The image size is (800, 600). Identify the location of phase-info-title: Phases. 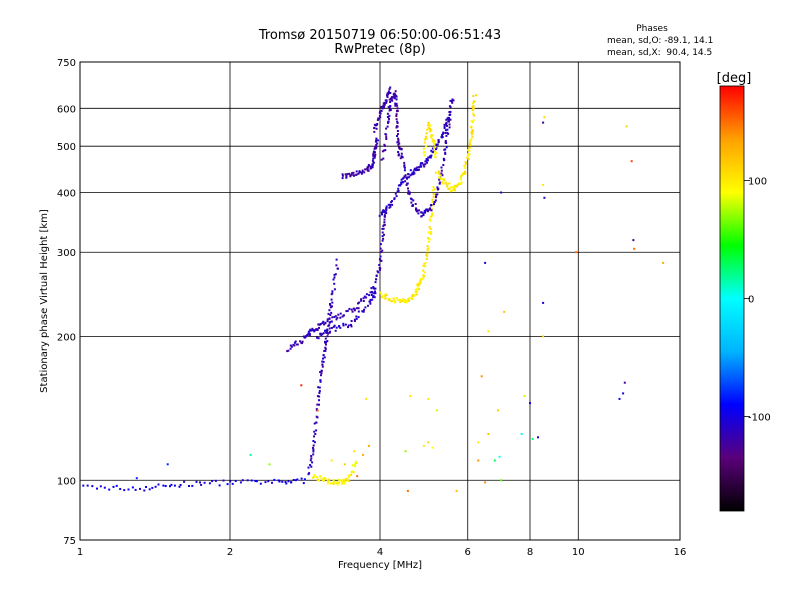
(652, 29).